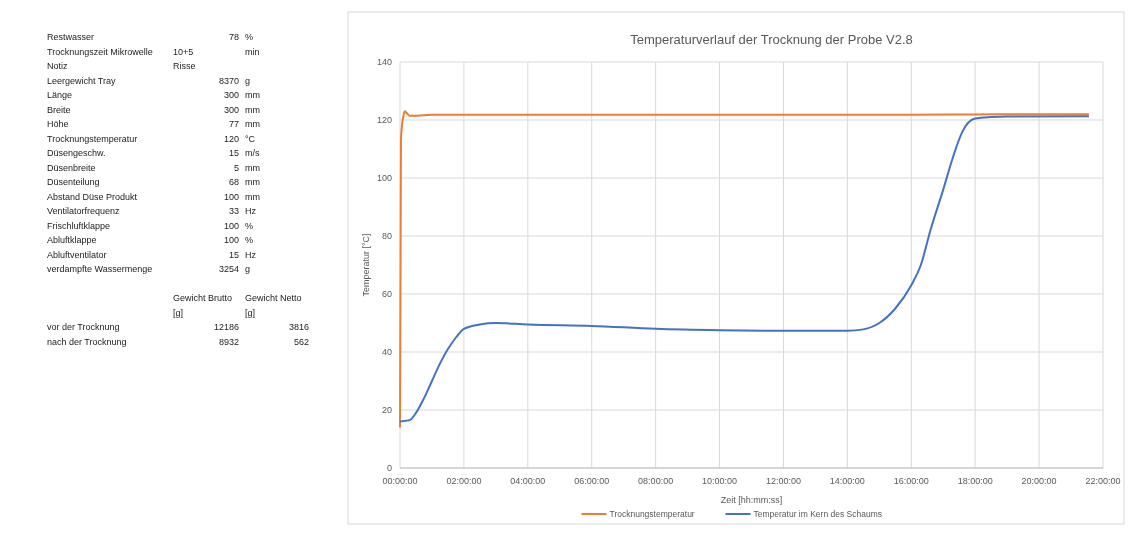 This screenshot has width=1137, height=535. What do you see at coordinates (252, 153) in the screenshot?
I see `text: m/s` at bounding box center [252, 153].